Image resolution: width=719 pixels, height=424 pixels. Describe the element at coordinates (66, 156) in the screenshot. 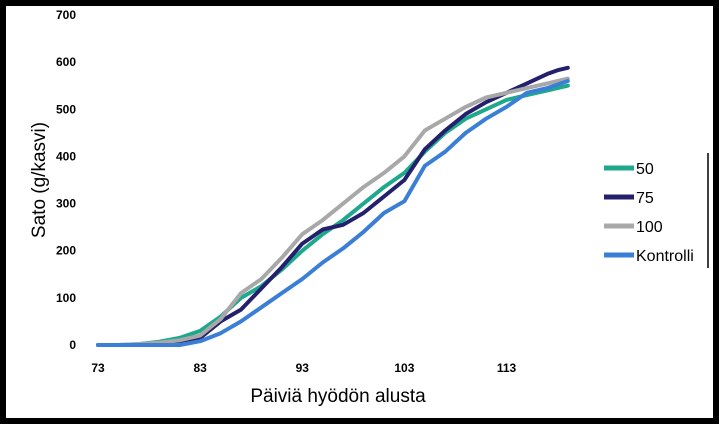

I see `y-tick-label: 400` at that location.